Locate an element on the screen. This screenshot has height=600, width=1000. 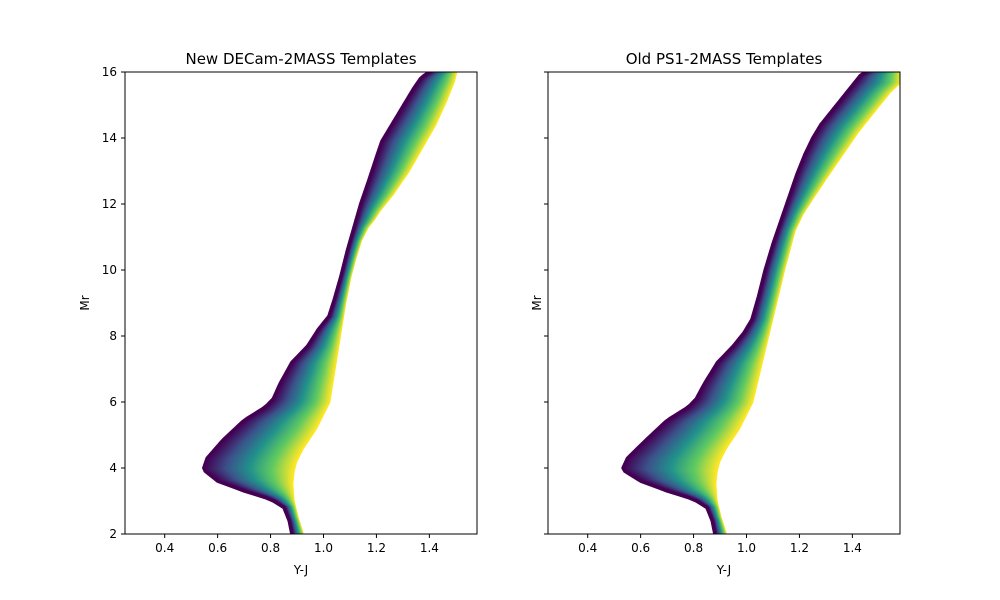
y-tick-label: 10 is located at coordinates (109, 270).